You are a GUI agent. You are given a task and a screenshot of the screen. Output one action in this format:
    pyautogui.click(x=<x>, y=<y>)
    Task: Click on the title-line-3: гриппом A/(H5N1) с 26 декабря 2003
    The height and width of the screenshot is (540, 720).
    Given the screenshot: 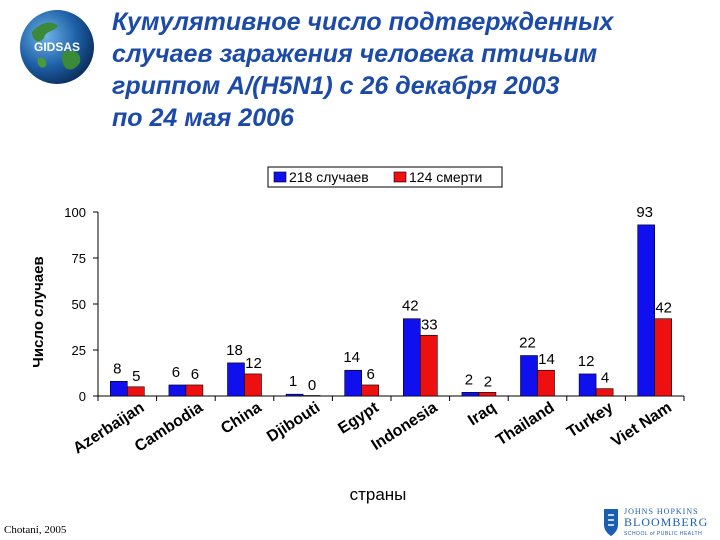 What is the action you would take?
    pyautogui.click(x=336, y=86)
    